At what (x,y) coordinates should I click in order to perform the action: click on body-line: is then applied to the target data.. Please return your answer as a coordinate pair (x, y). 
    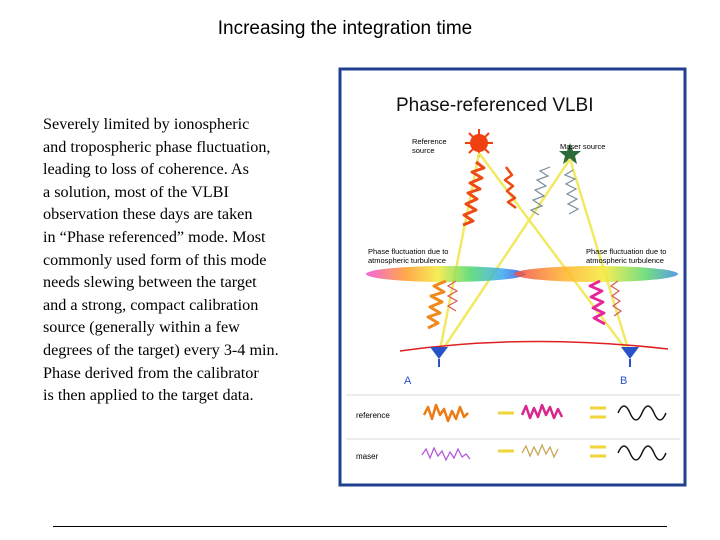
    Looking at the image, I should click on (148, 395).